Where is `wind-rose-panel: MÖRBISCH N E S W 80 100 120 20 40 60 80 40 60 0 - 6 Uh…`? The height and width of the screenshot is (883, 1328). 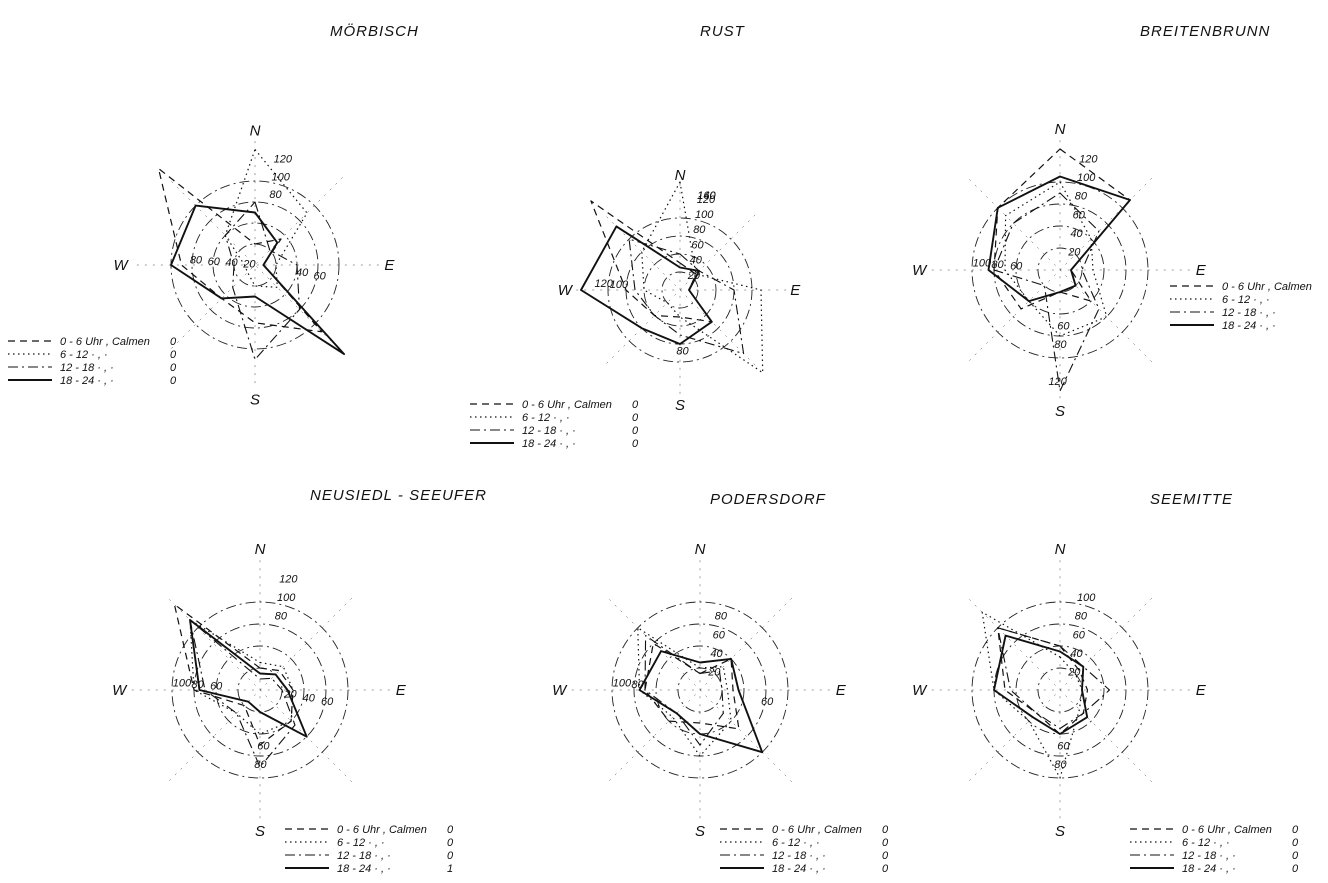 wind-rose-panel: MÖRBISCH N E S W 80 100 120 20 40 60 80 40 60 0 - 6 Uh… is located at coordinates (213, 215).